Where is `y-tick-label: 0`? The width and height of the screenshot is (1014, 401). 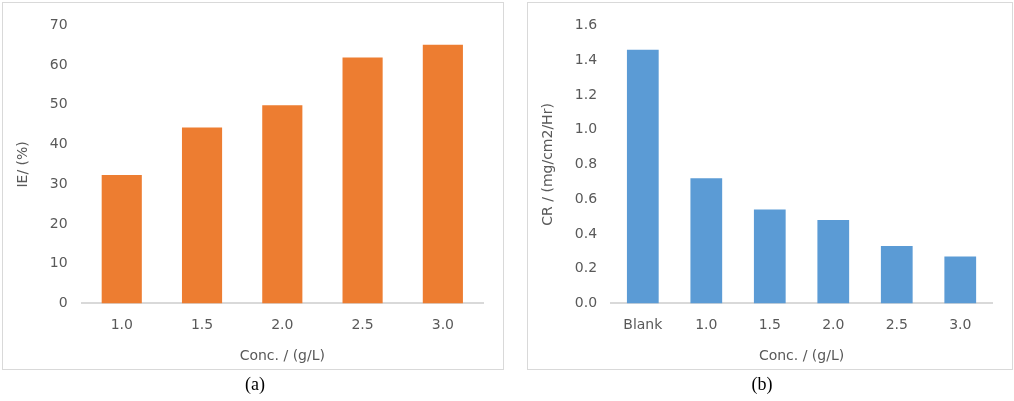
y-tick-label: 0 is located at coordinates (63, 302).